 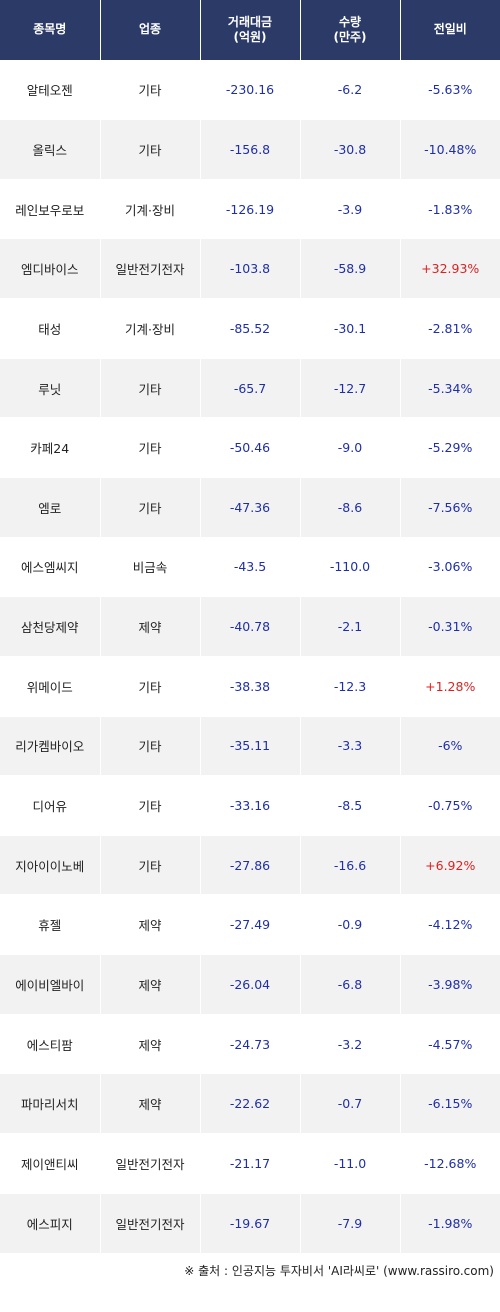 What do you see at coordinates (350, 507) in the screenshot?
I see `trade-quantity: -8.6` at bounding box center [350, 507].